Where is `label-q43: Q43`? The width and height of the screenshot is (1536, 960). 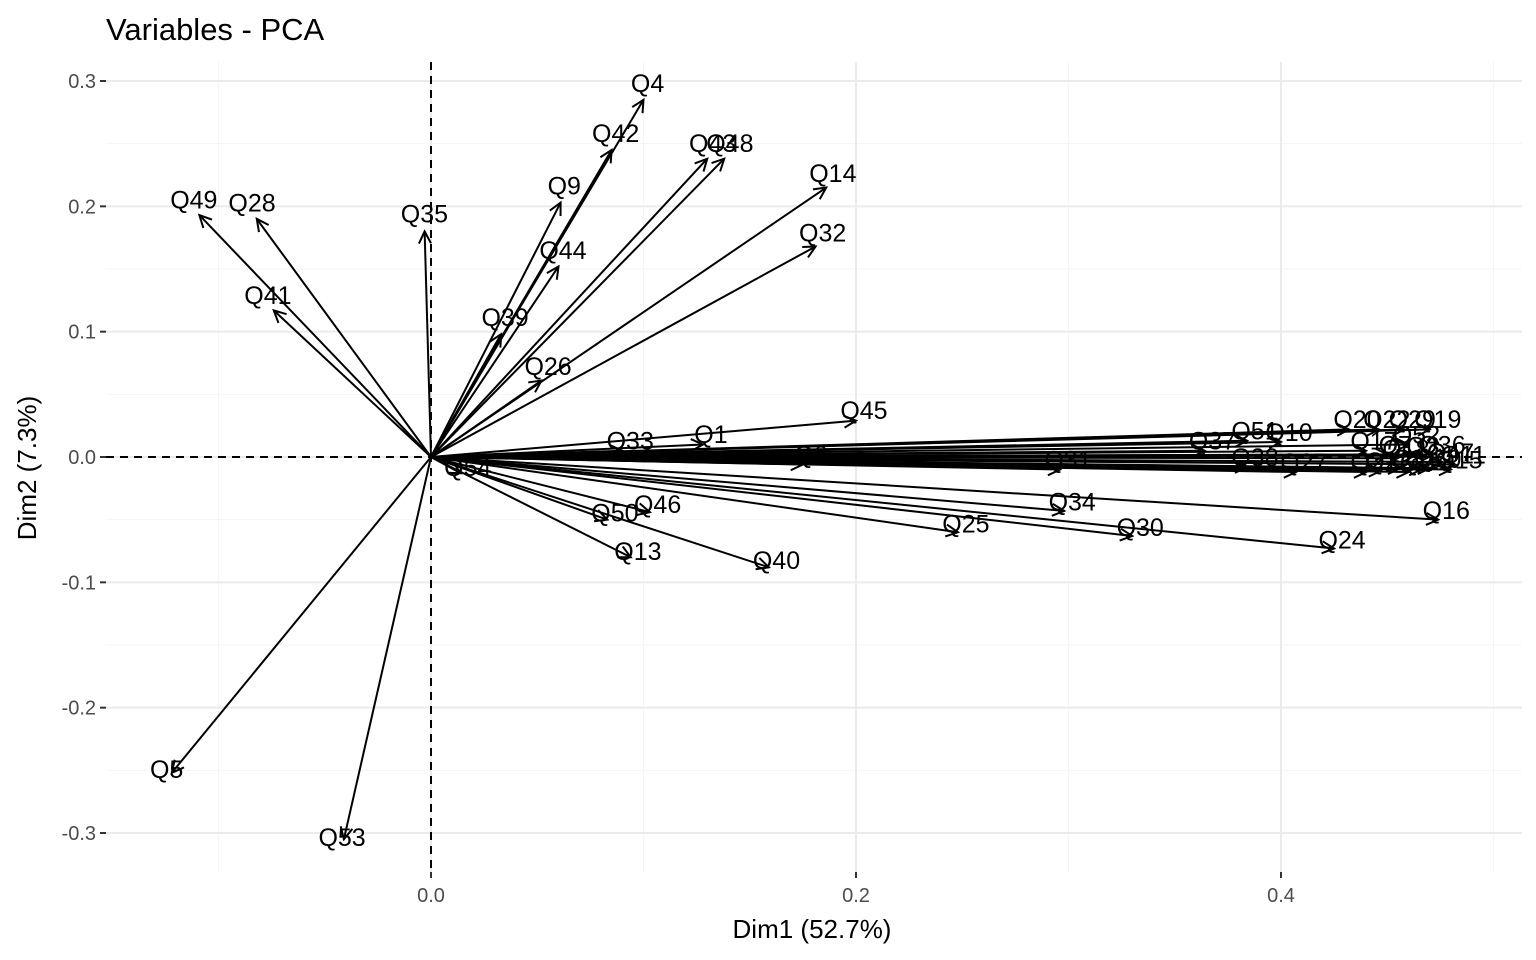 label-q43: Q43 is located at coordinates (712, 144).